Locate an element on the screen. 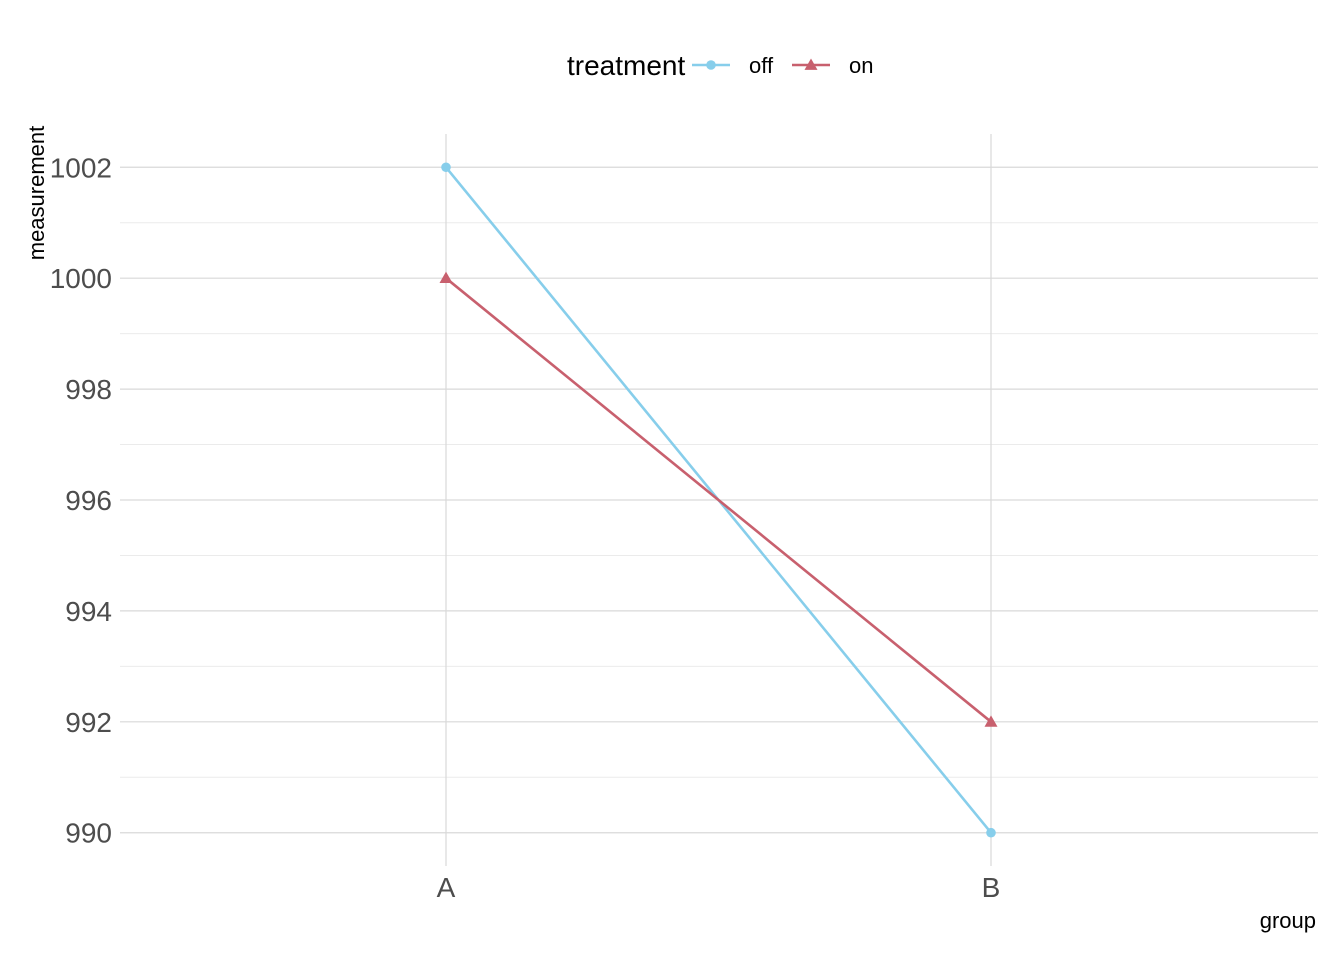 The height and width of the screenshot is (960, 1344). y-tick-label: 992 is located at coordinates (88, 722).